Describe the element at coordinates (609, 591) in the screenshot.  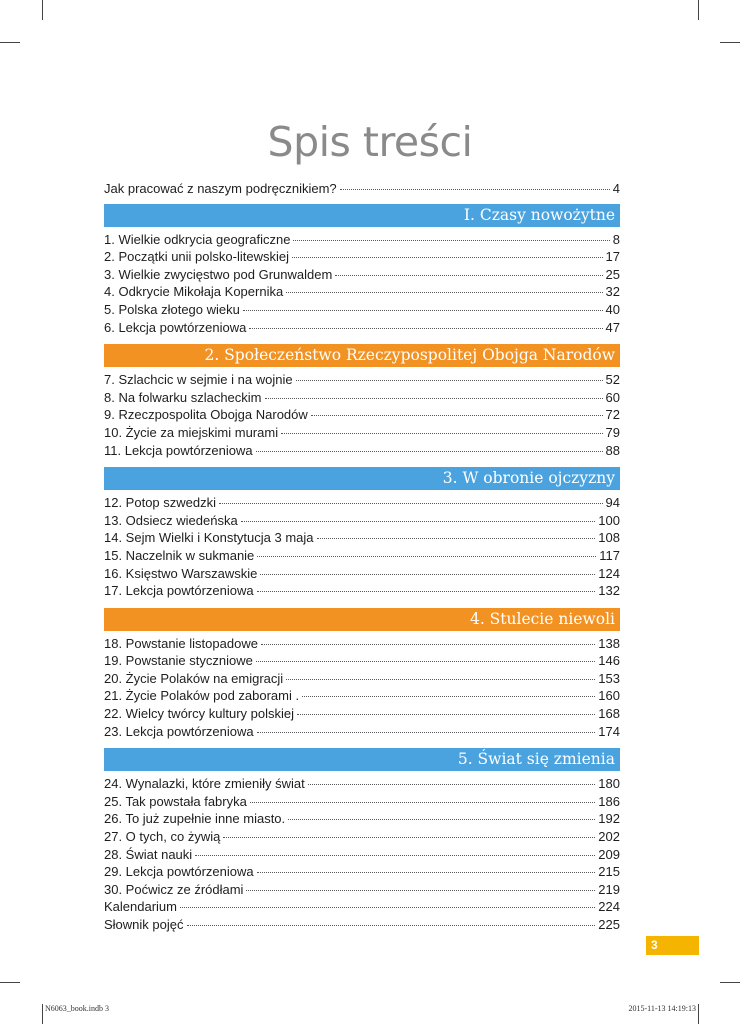
I see `toc-entry-page: 132` at that location.